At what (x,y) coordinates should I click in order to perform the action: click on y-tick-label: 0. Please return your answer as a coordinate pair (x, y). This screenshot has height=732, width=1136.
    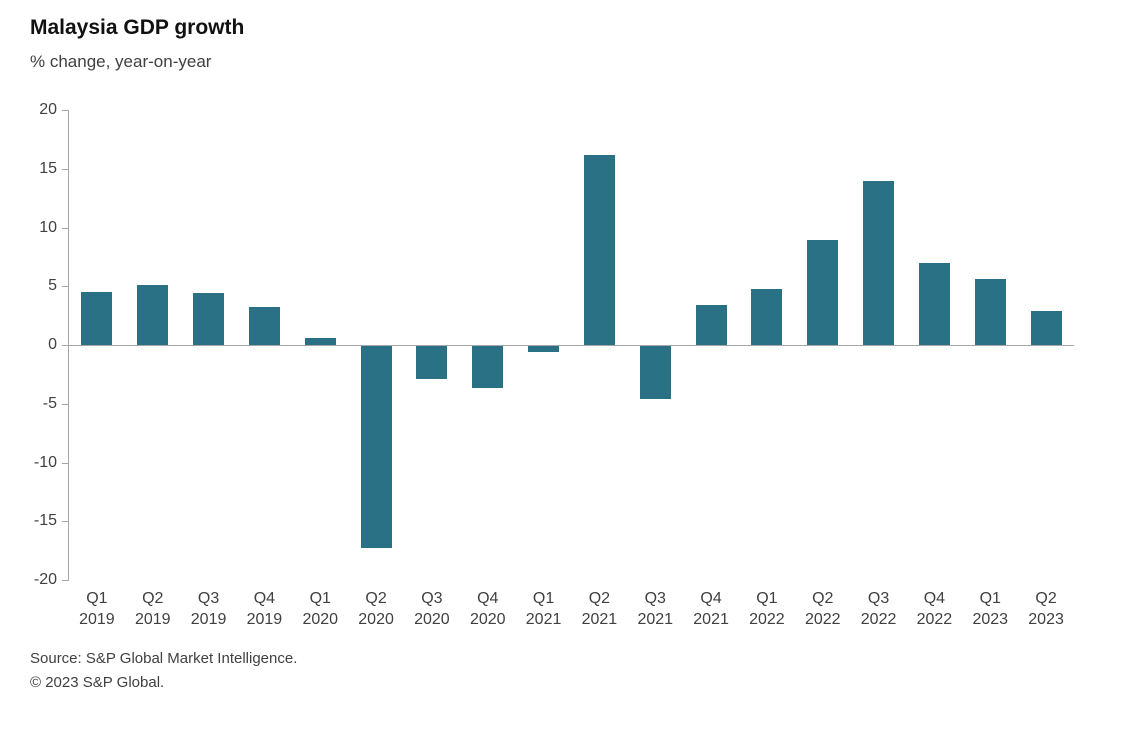
    Looking at the image, I should click on (52, 344).